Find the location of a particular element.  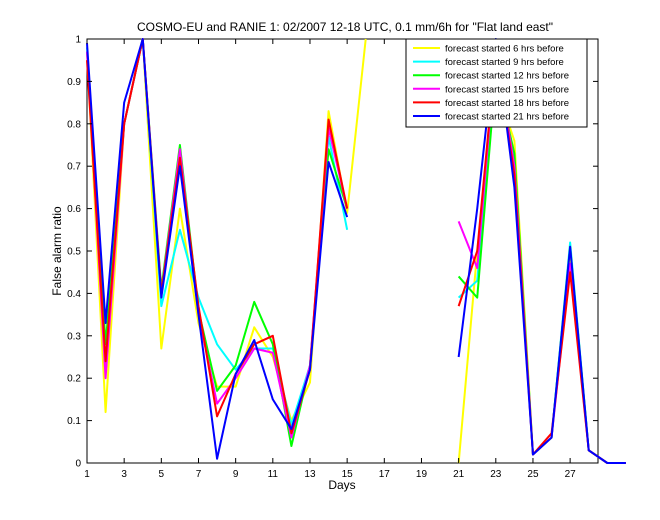

x-tick-label: 9 is located at coordinates (236, 474).